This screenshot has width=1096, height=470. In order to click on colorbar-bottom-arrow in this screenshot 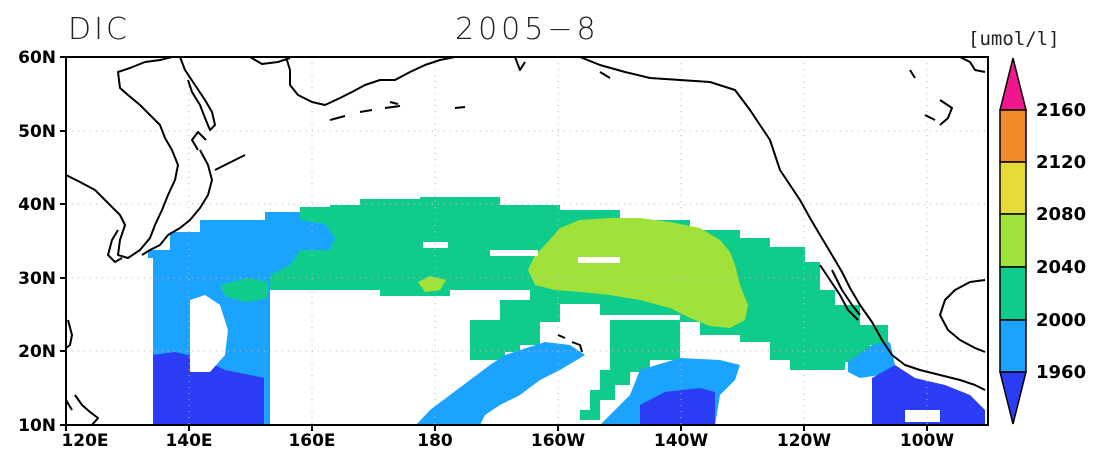, I will do `click(1013, 398)`.